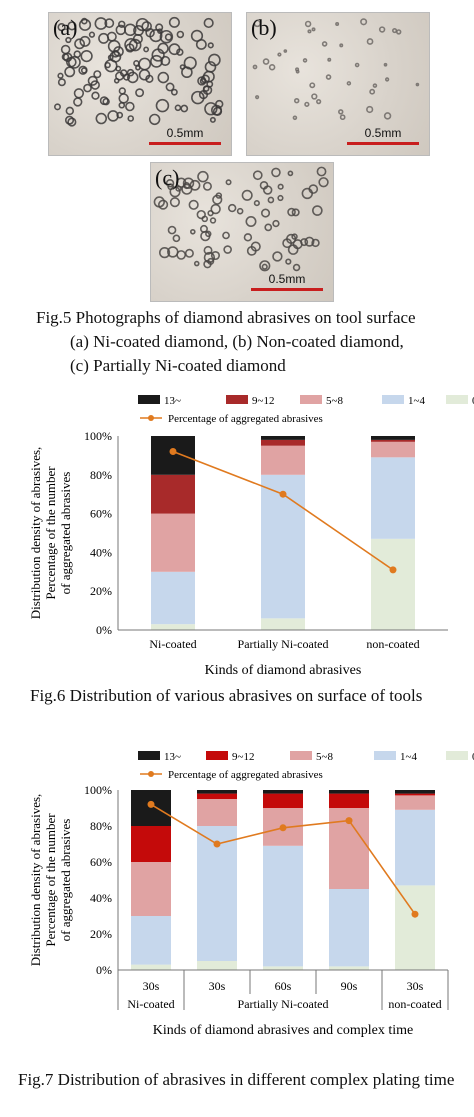 The height and width of the screenshot is (1117, 474). What do you see at coordinates (245, 419) in the screenshot?
I see `legend-line-label: Percentage of aggregated abrasives` at bounding box center [245, 419].